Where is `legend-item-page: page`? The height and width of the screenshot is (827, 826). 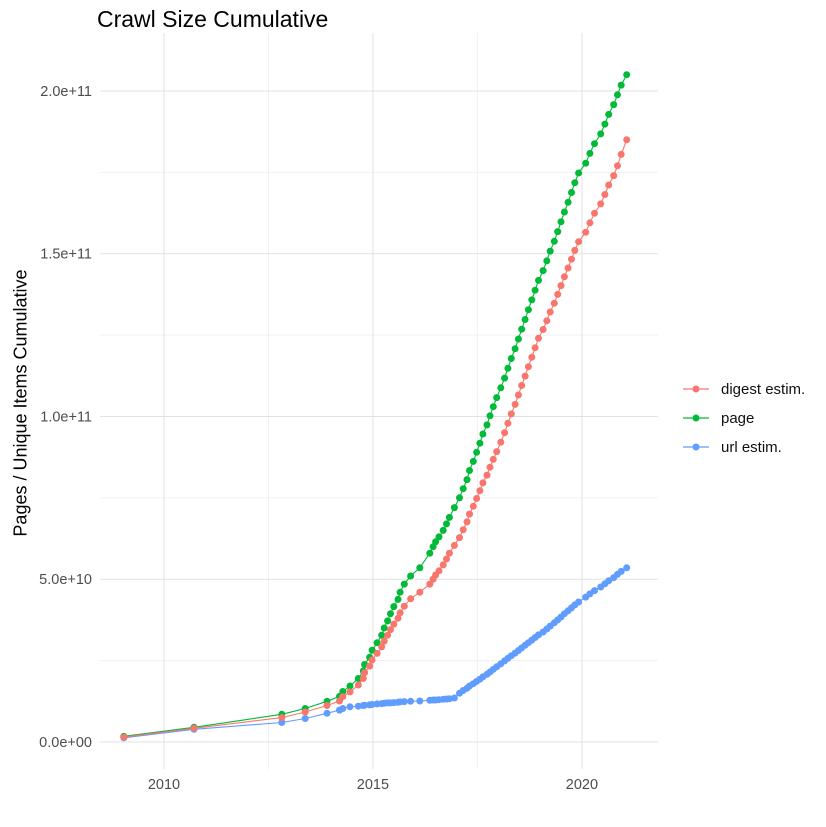
legend-item-page: page is located at coordinates (743, 418).